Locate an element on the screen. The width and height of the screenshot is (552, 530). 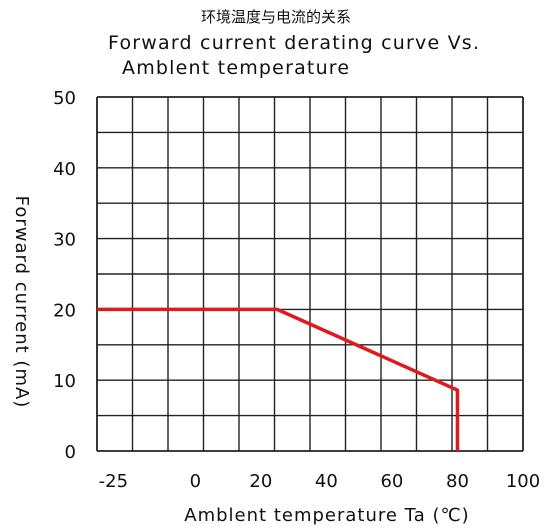
y-tick-label: 50 is located at coordinates (64, 98).